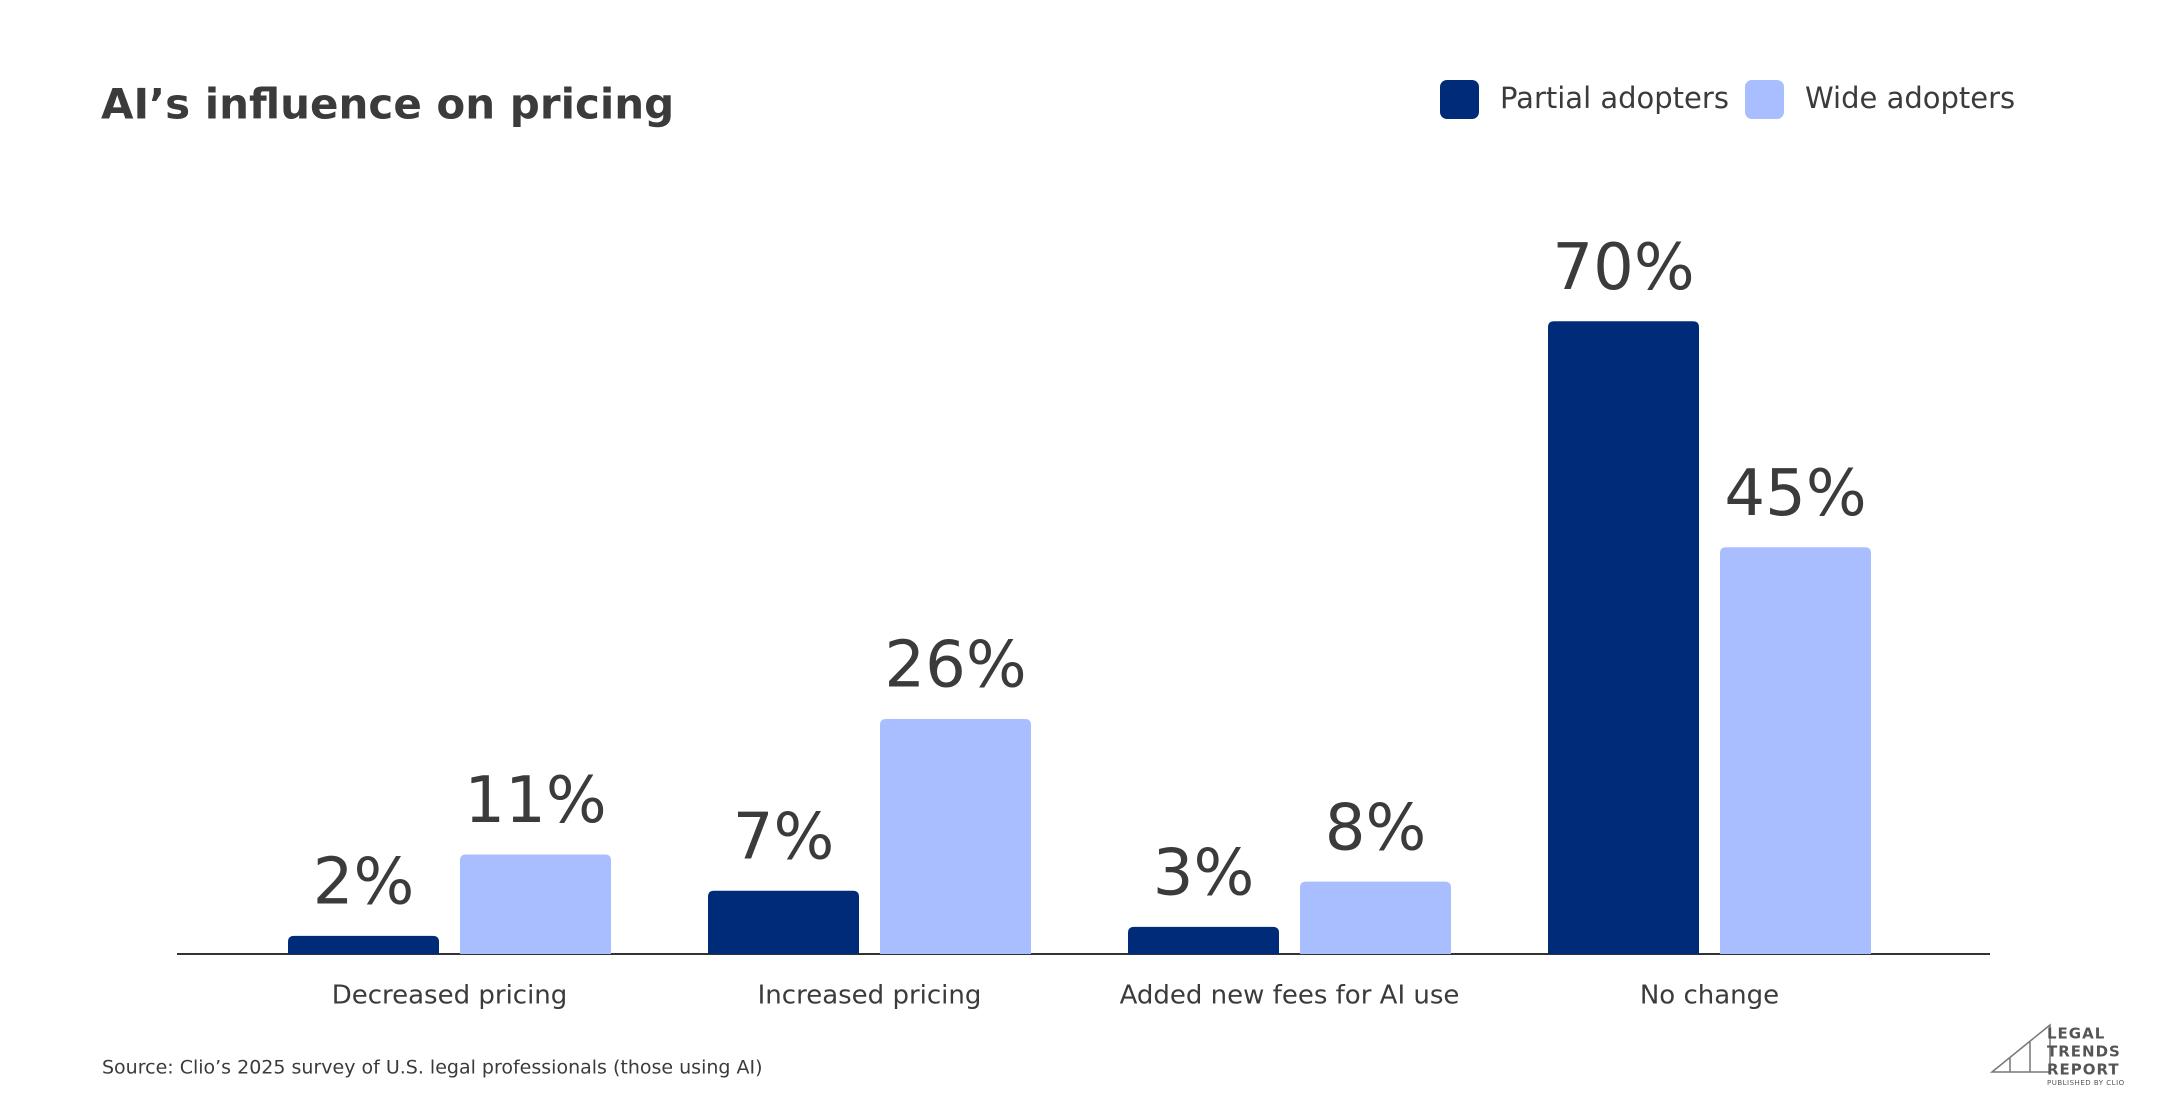 The height and width of the screenshot is (1120, 2160). What do you see at coordinates (2086, 1083) in the screenshot?
I see `logo-text: PUBLISHED BY CLIO` at bounding box center [2086, 1083].